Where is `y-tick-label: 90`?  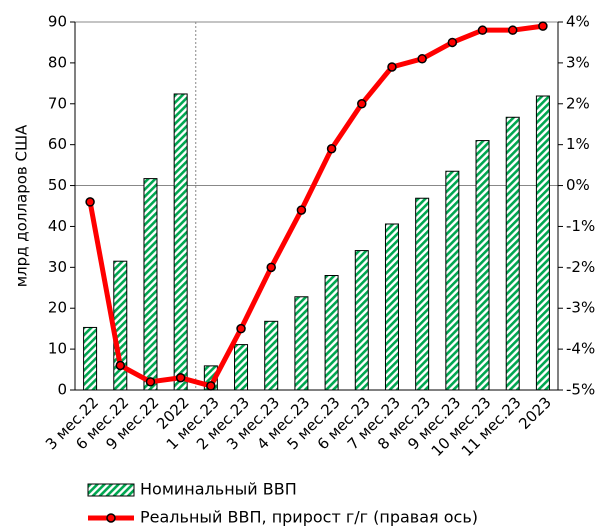 y-tick-label: 90 is located at coordinates (57, 22).